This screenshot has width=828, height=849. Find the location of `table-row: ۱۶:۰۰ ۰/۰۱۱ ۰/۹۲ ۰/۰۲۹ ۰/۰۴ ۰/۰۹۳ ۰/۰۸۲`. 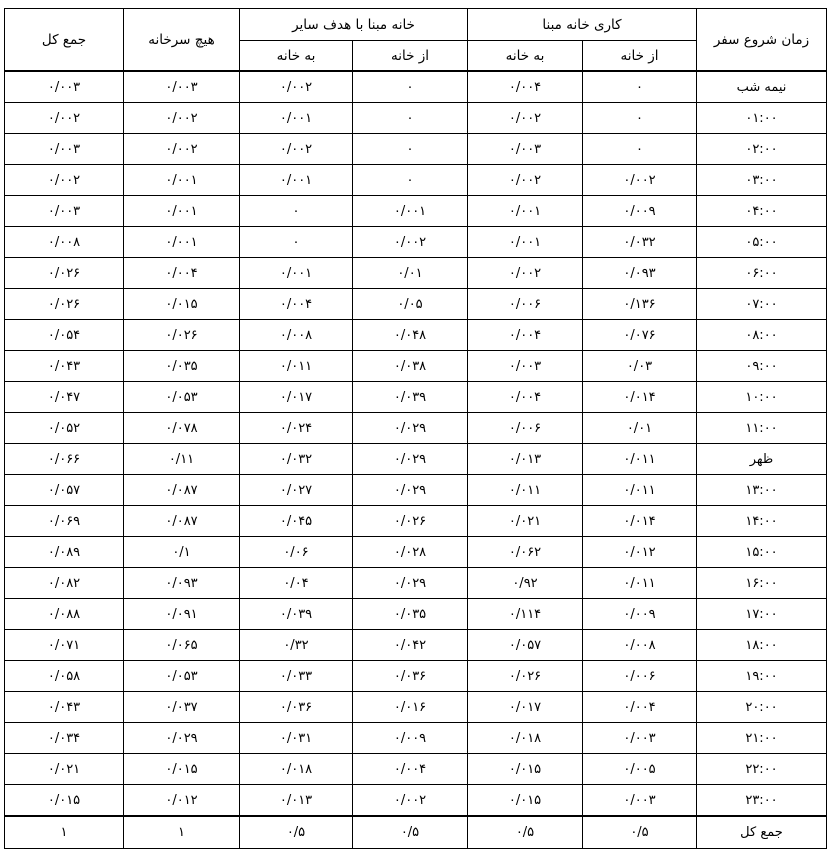

table-row: ۱۶:۰۰ ۰/۰۱۱ ۰/۹۲ ۰/۰۲۹ ۰/۰۴ ۰/۰۹۳ ۰/۰۸۲ is located at coordinates (415, 583).